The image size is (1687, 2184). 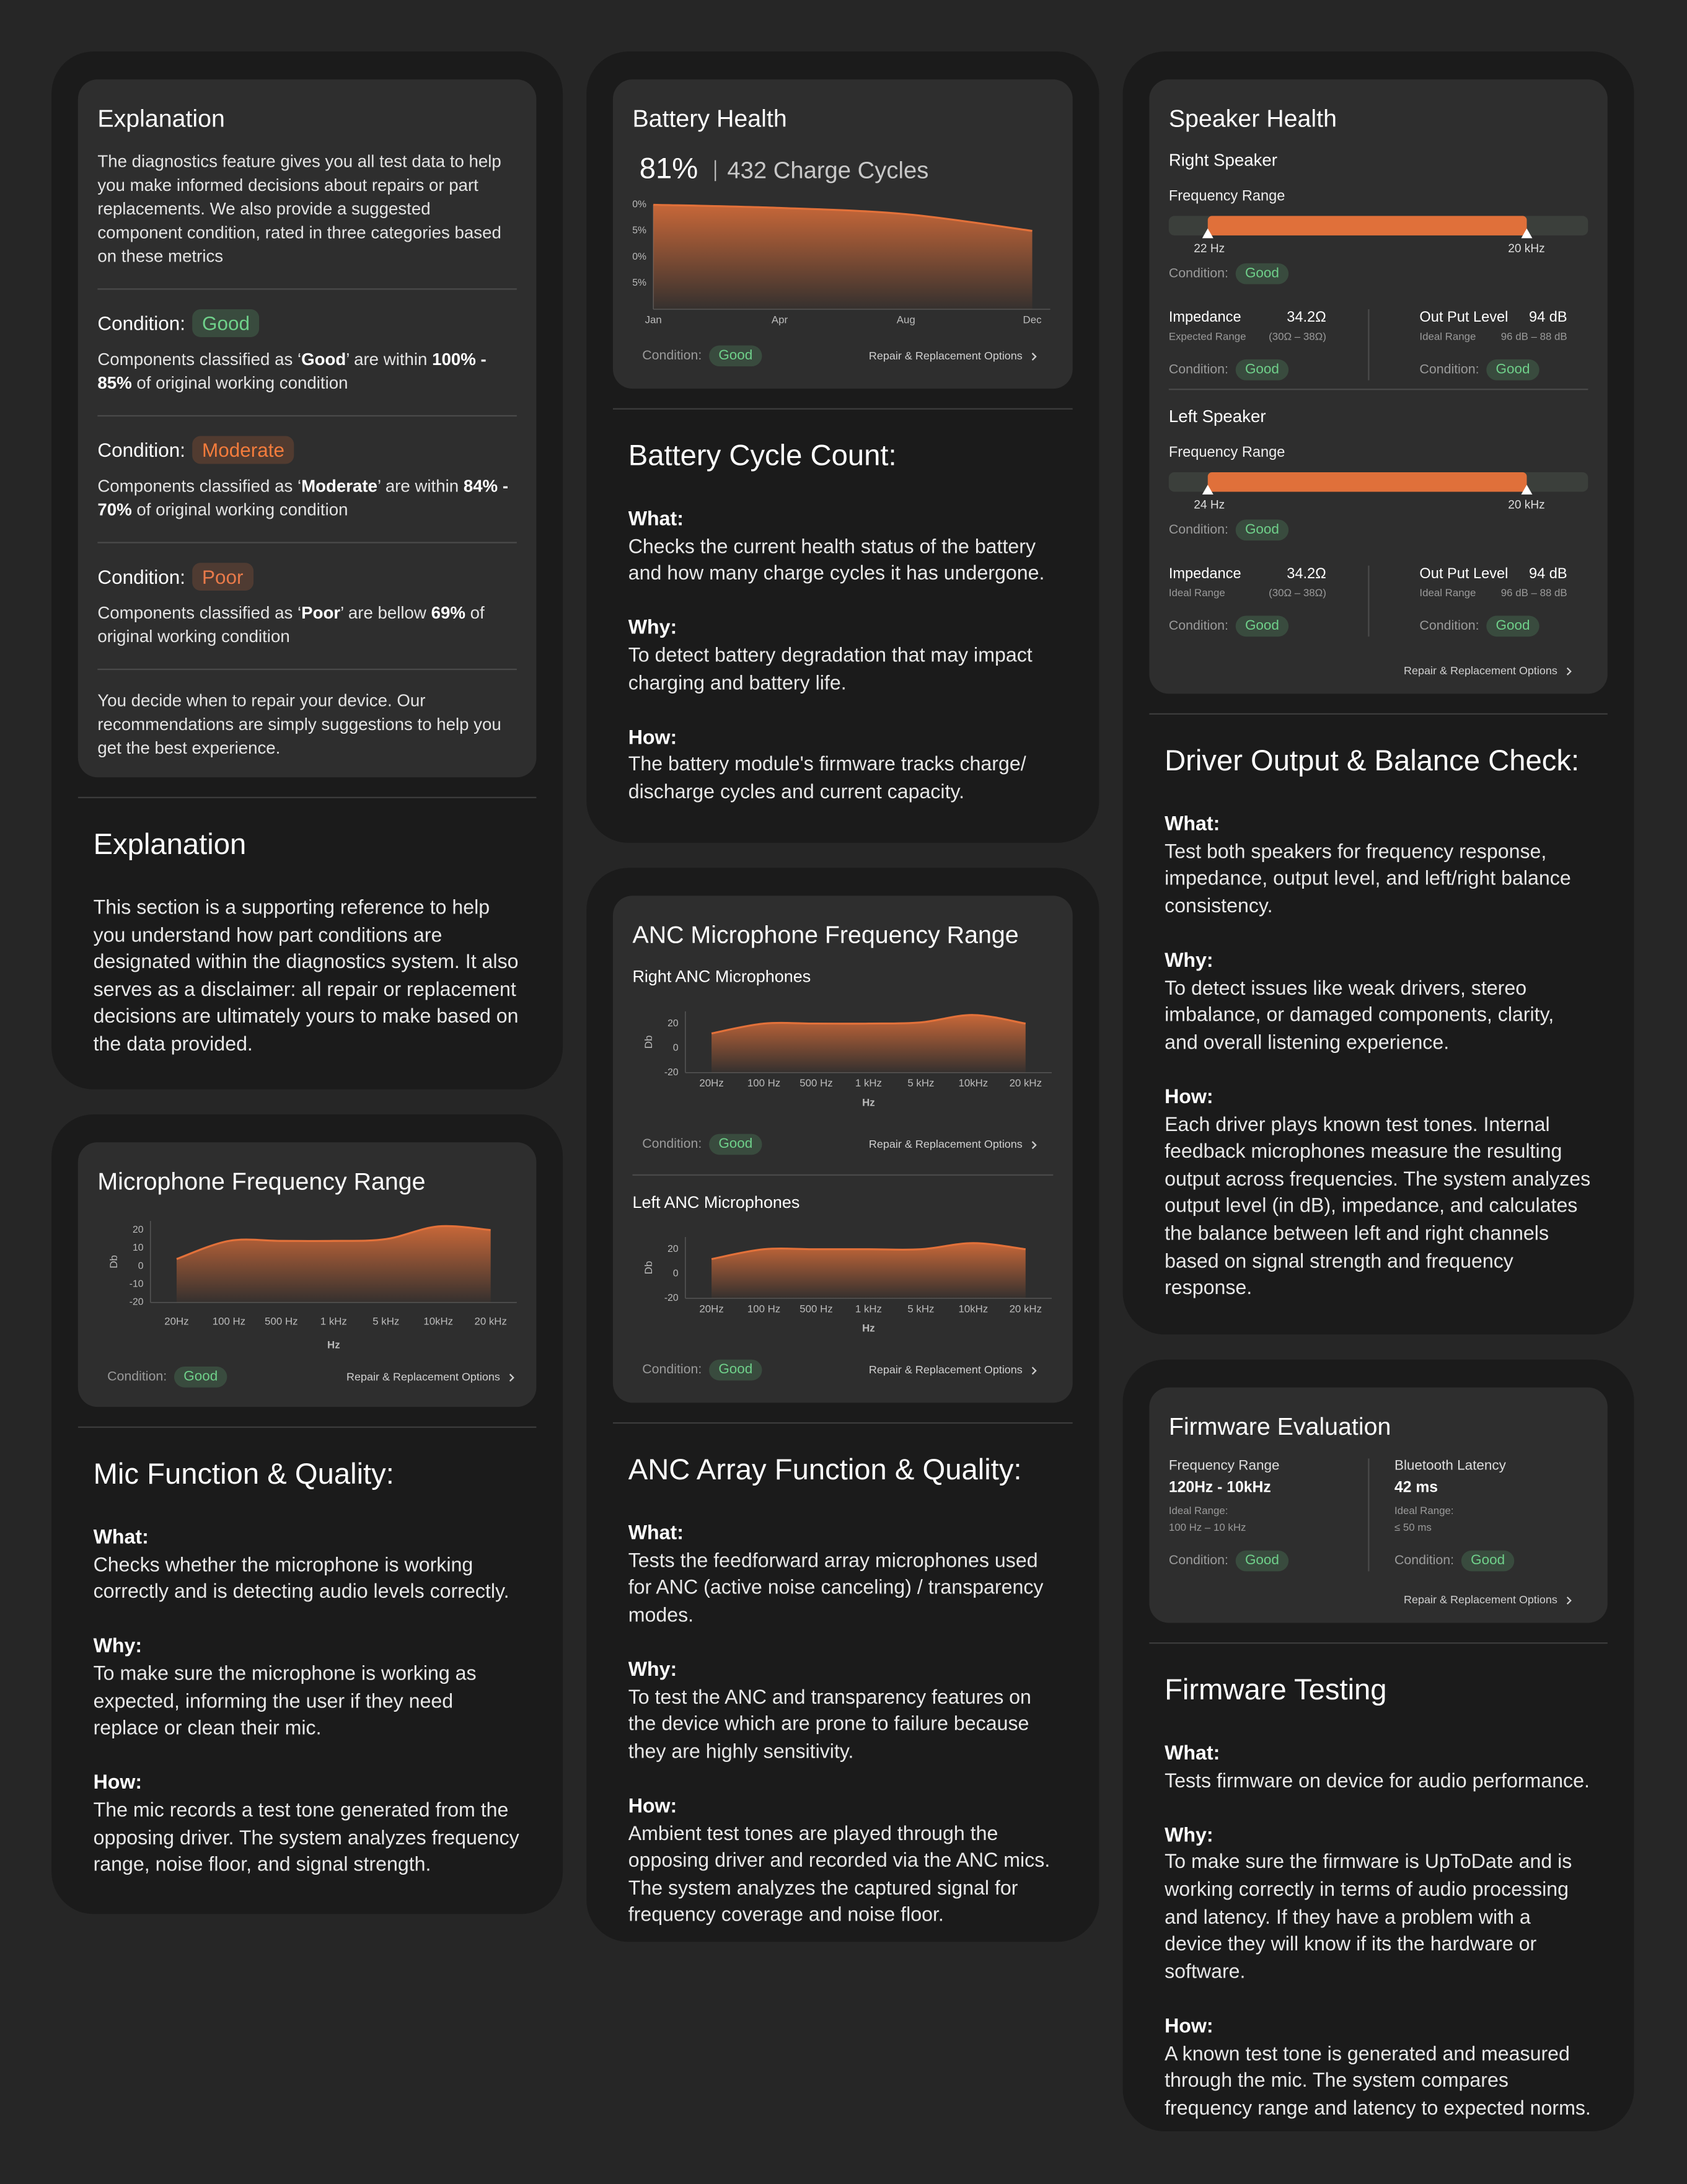 What do you see at coordinates (668, 169) in the screenshot?
I see `battery-percent: 81%` at bounding box center [668, 169].